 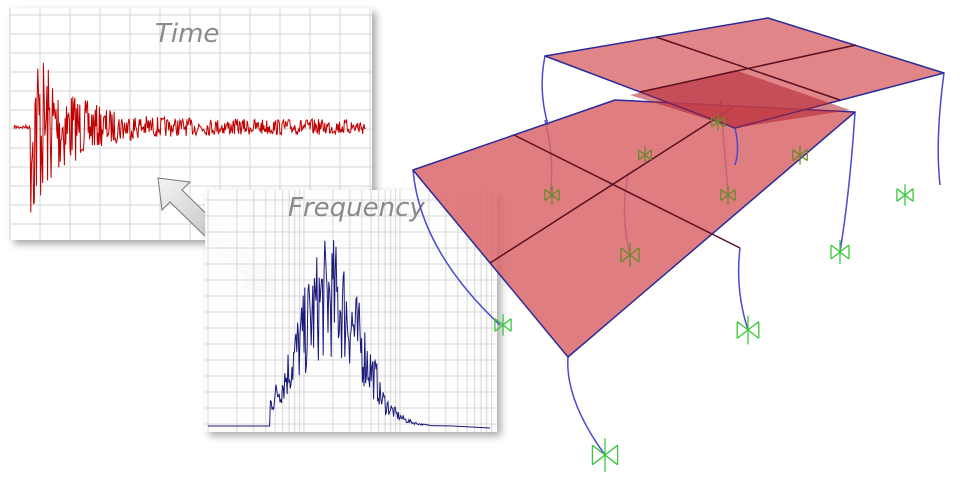 I want to click on frequency-spectrum, so click(x=349, y=334).